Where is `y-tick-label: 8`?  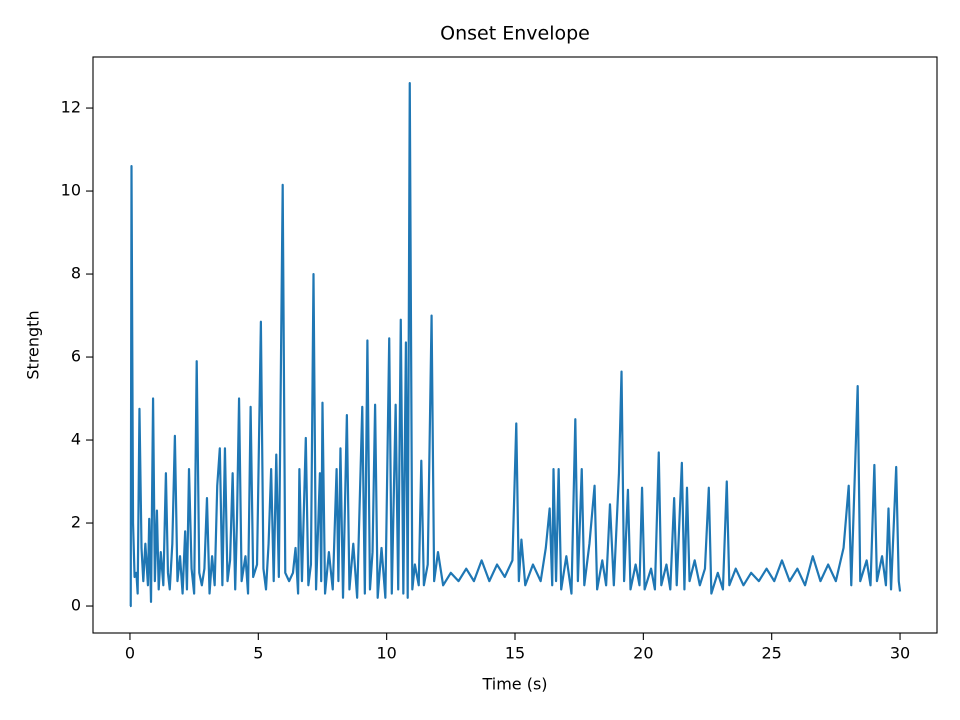
y-tick-label: 8 is located at coordinates (76, 273).